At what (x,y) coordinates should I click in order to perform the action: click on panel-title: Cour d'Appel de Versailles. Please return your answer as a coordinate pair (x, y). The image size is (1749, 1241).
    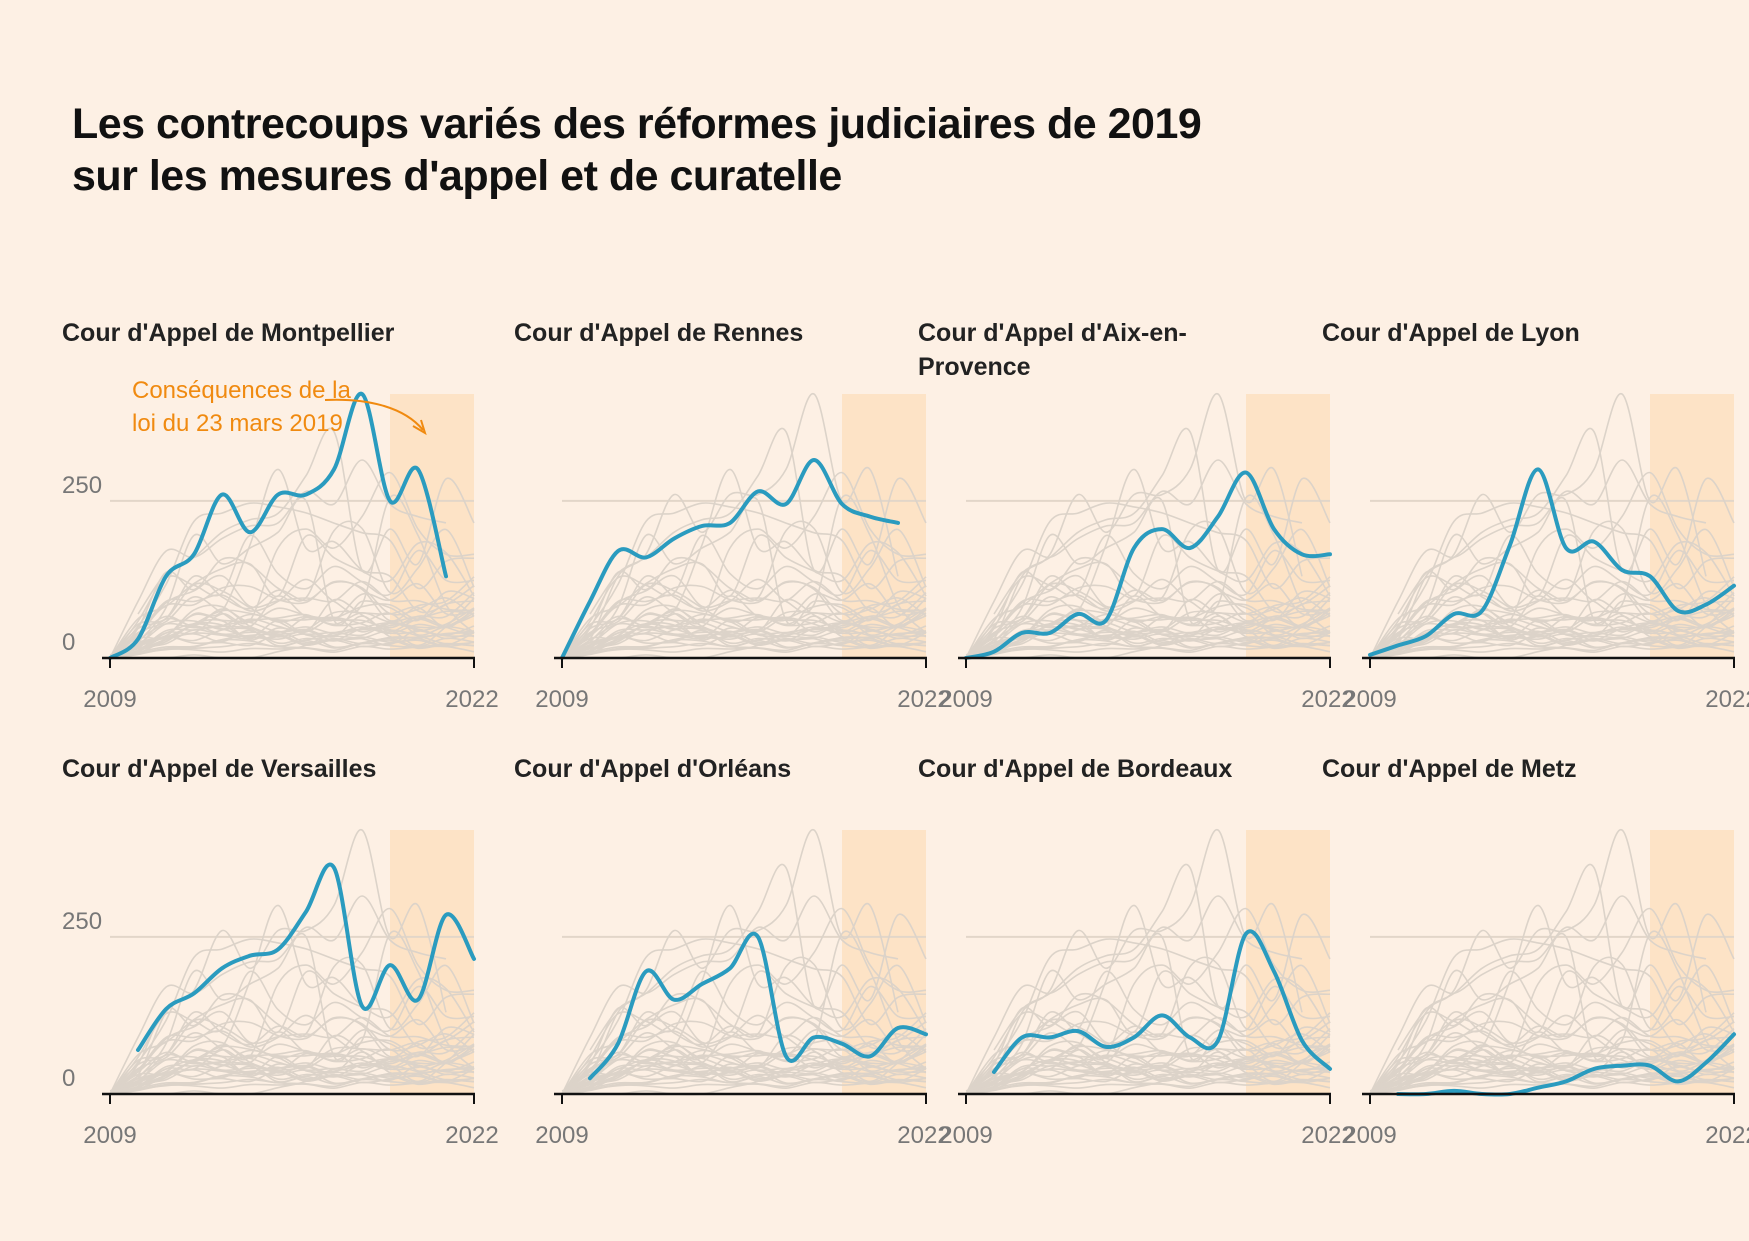
    Looking at the image, I should click on (219, 769).